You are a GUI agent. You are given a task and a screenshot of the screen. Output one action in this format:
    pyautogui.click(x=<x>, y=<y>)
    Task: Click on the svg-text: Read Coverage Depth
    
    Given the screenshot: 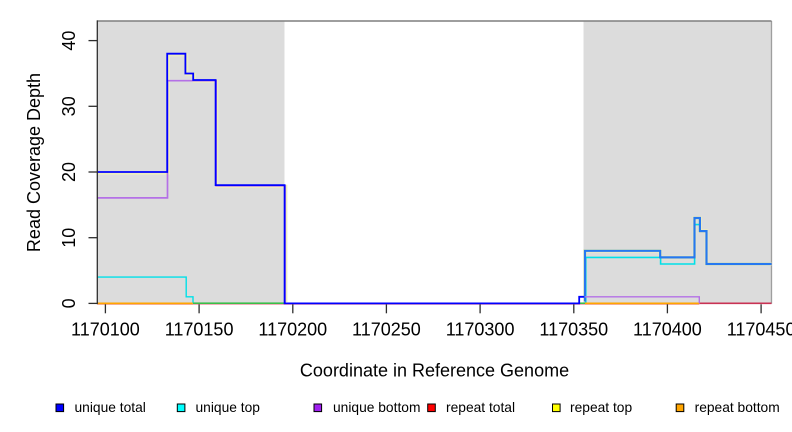 What is the action you would take?
    pyautogui.click(x=34, y=162)
    